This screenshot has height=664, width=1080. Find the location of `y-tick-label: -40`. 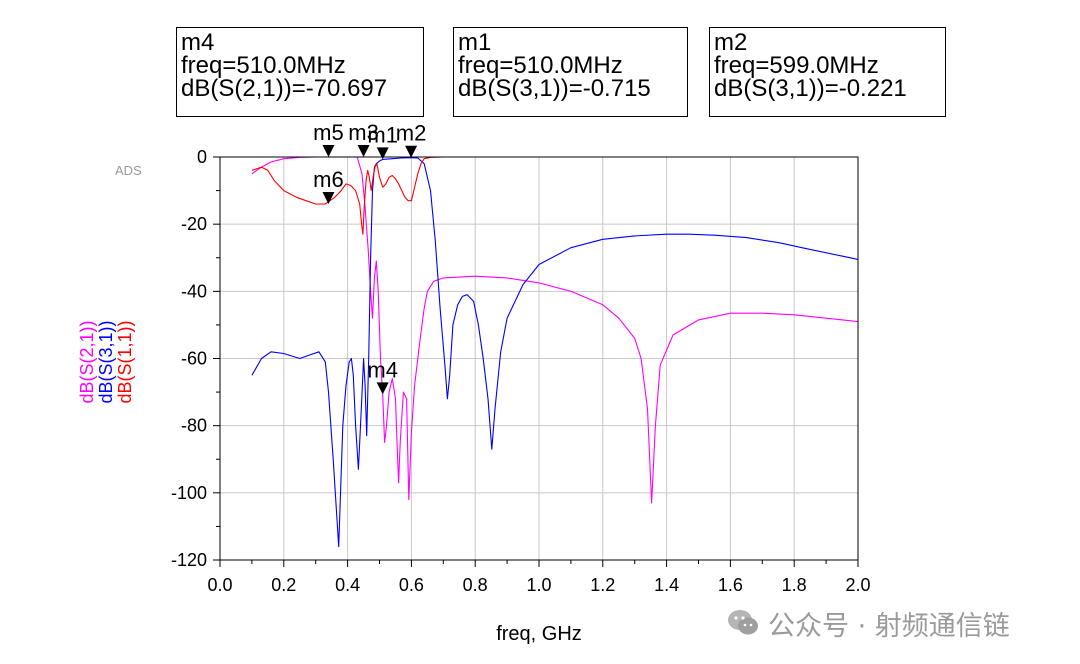

y-tick-label: -40 is located at coordinates (194, 291).